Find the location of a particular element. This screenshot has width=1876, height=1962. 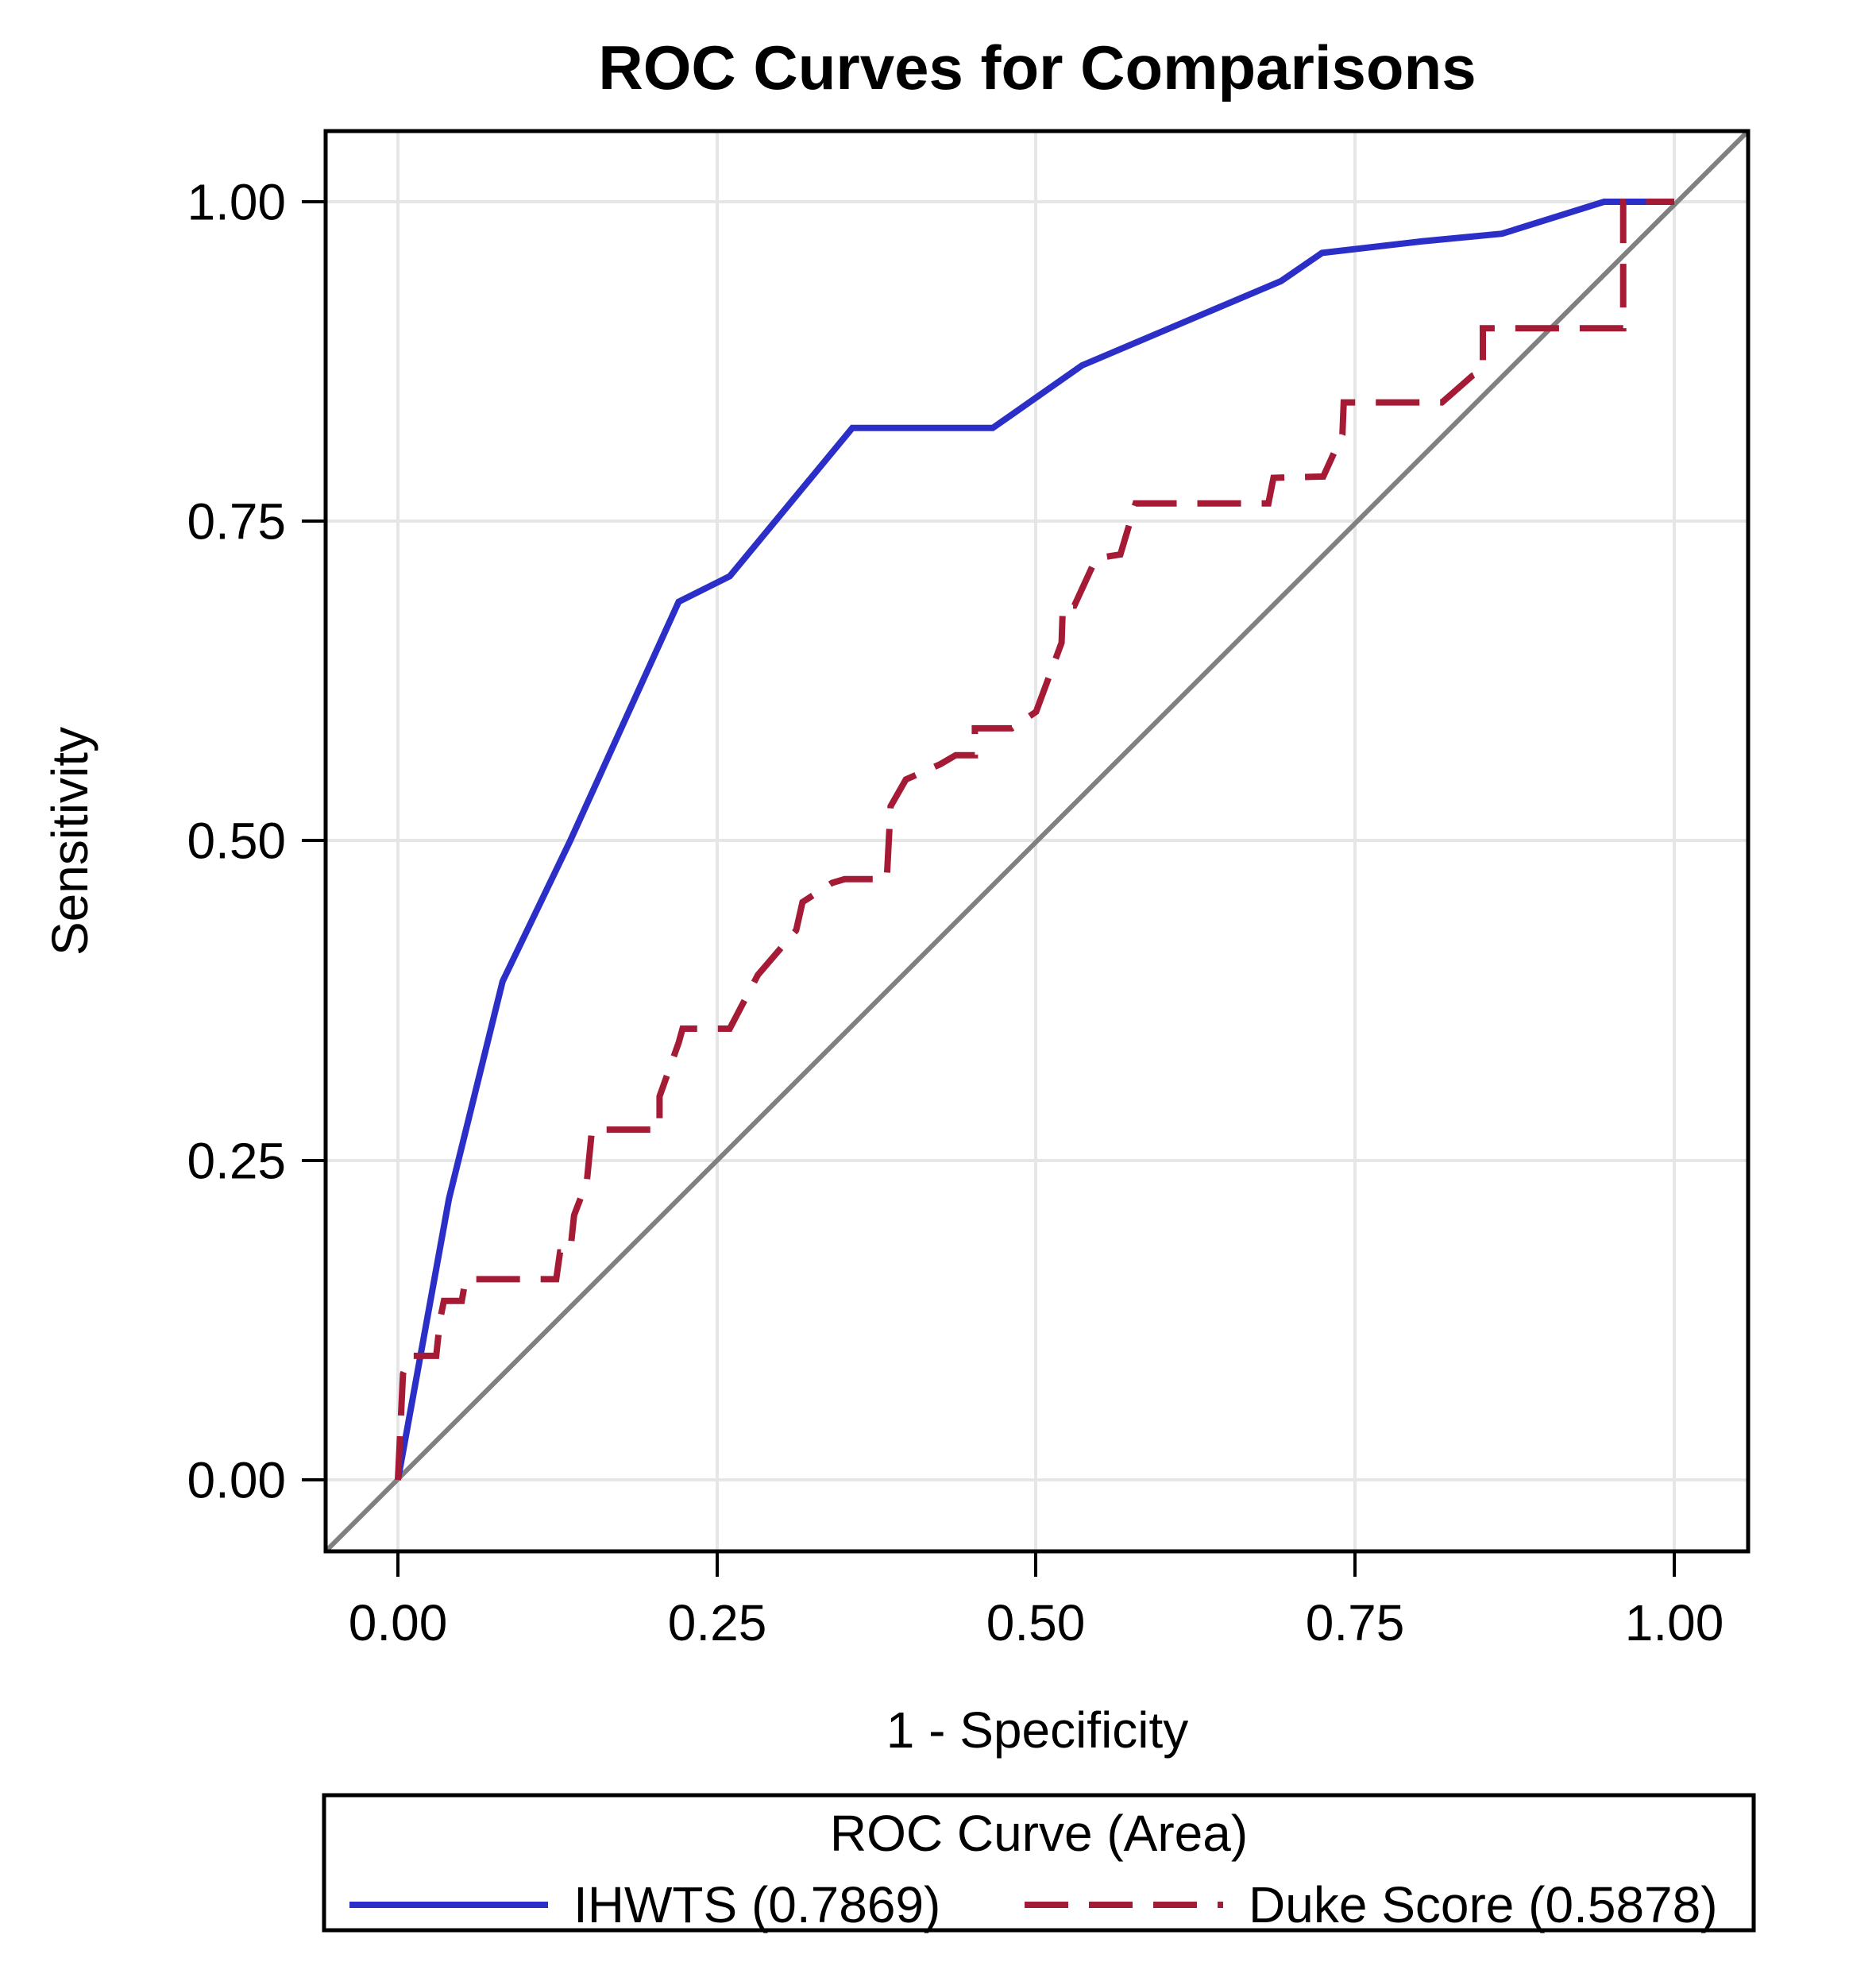

x-tick-label-000: 0.00 is located at coordinates (398, 1623).